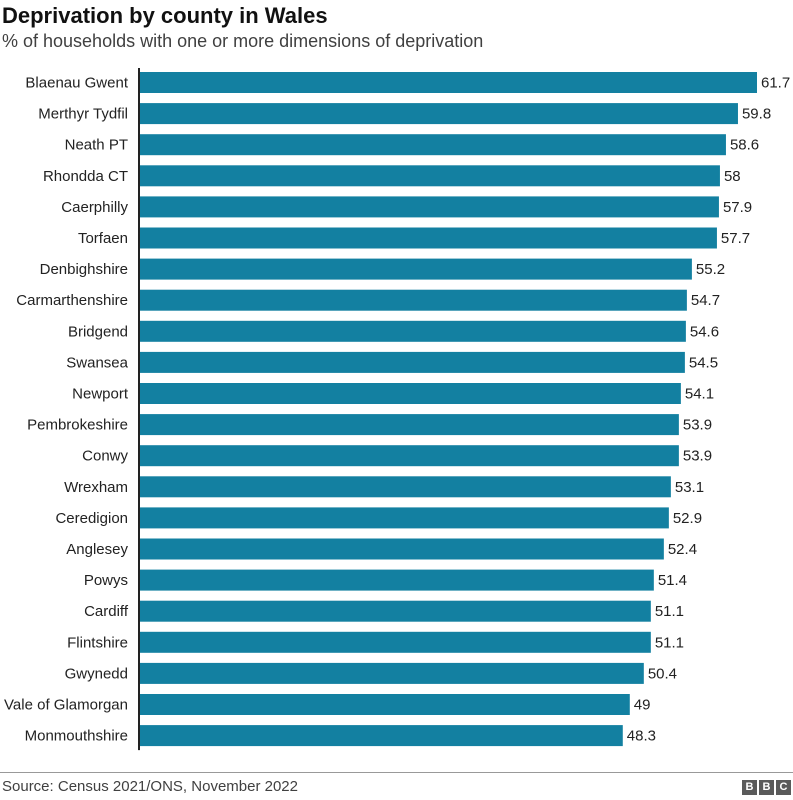 This screenshot has width=793, height=800. What do you see at coordinates (96, 487) in the screenshot?
I see `category-label: Wrexham` at bounding box center [96, 487].